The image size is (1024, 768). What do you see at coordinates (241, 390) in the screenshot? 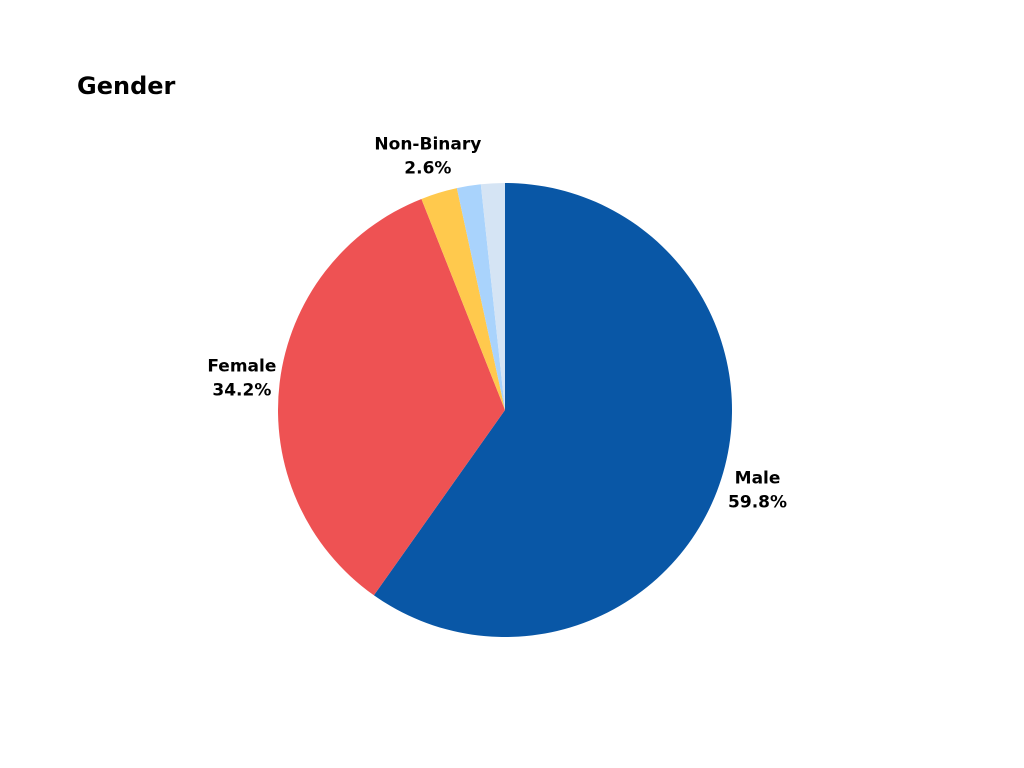
I see `slice-value-label: 34.2%` at bounding box center [241, 390].